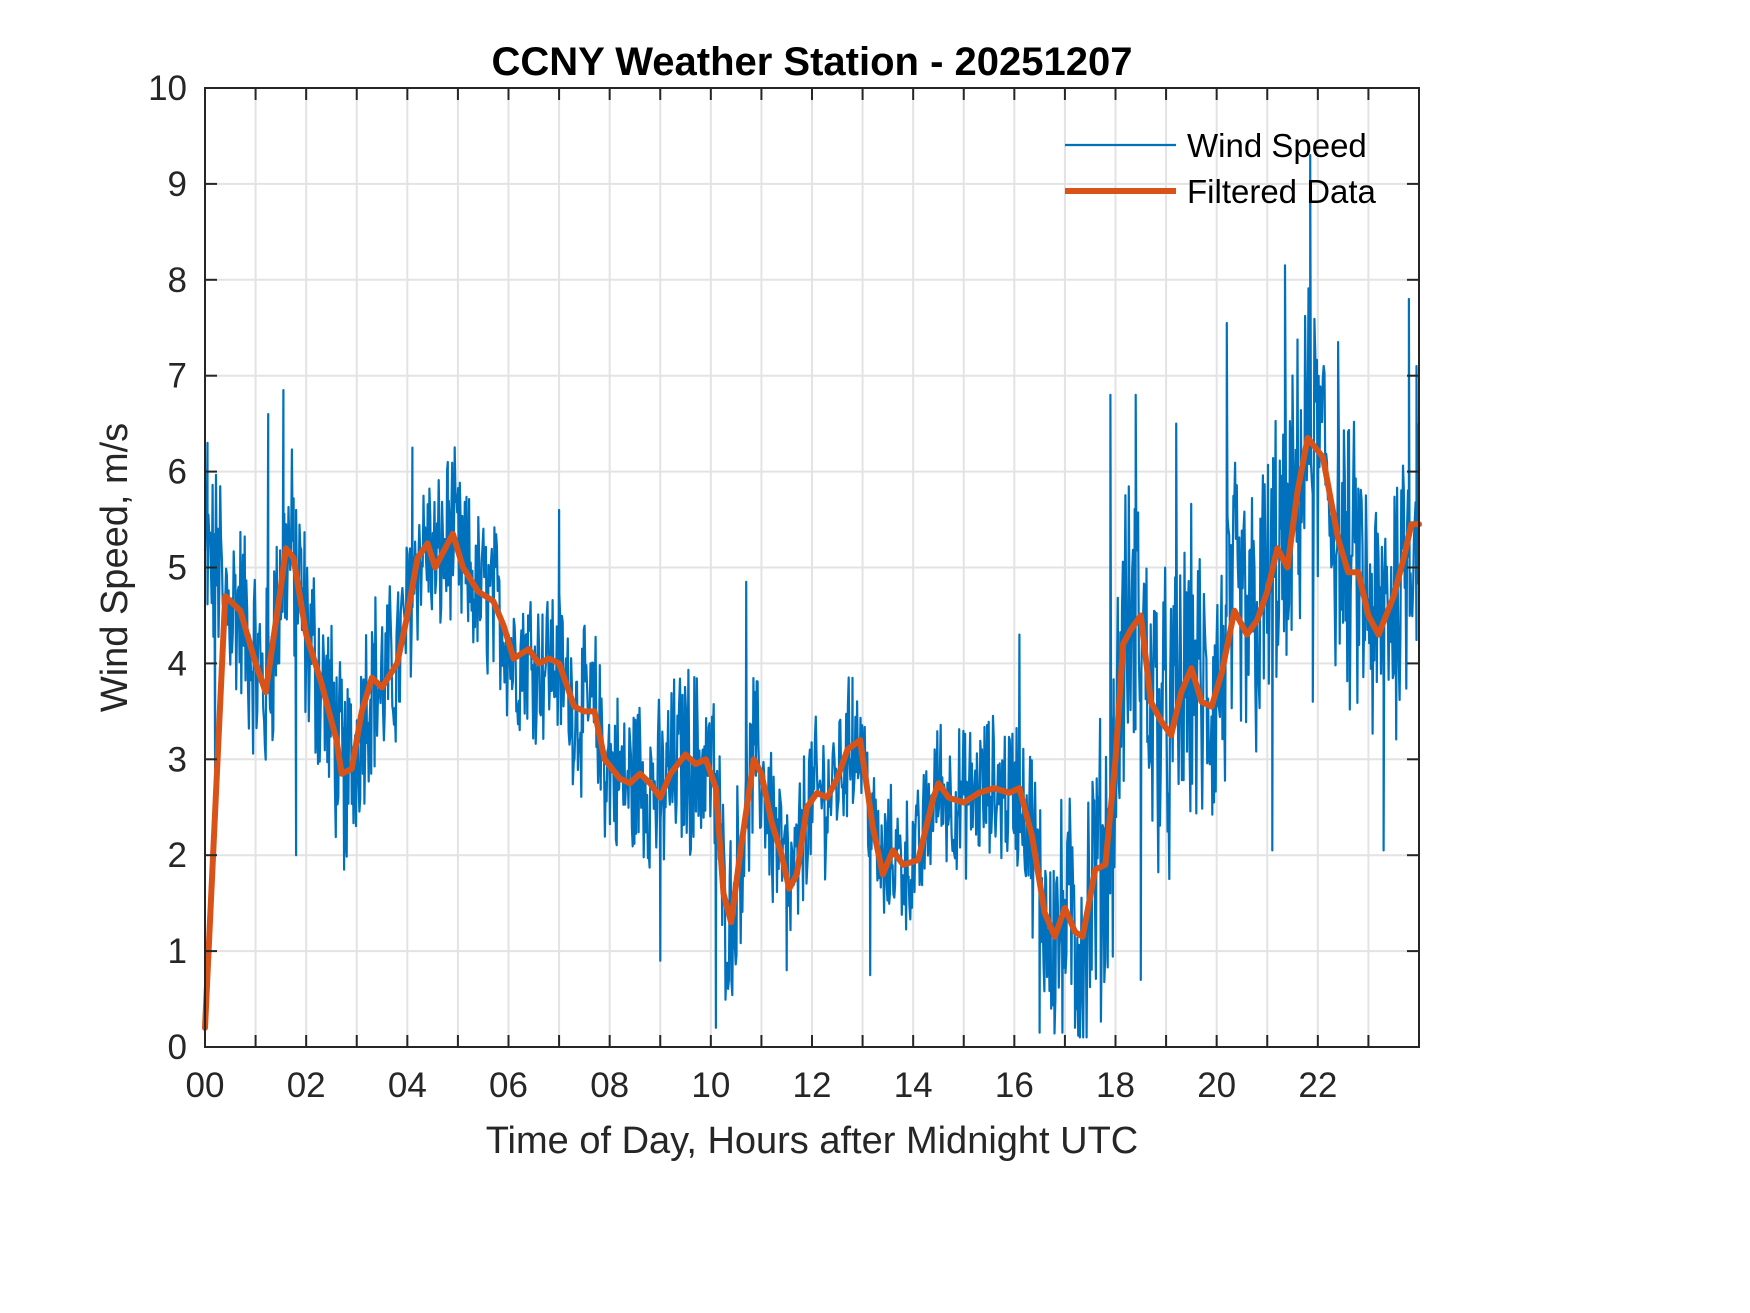 Image resolution: width=1750 pixels, height=1313 pixels. Describe the element at coordinates (1221, 168) in the screenshot. I see `legend: Wind Speed Filtered Data` at that location.